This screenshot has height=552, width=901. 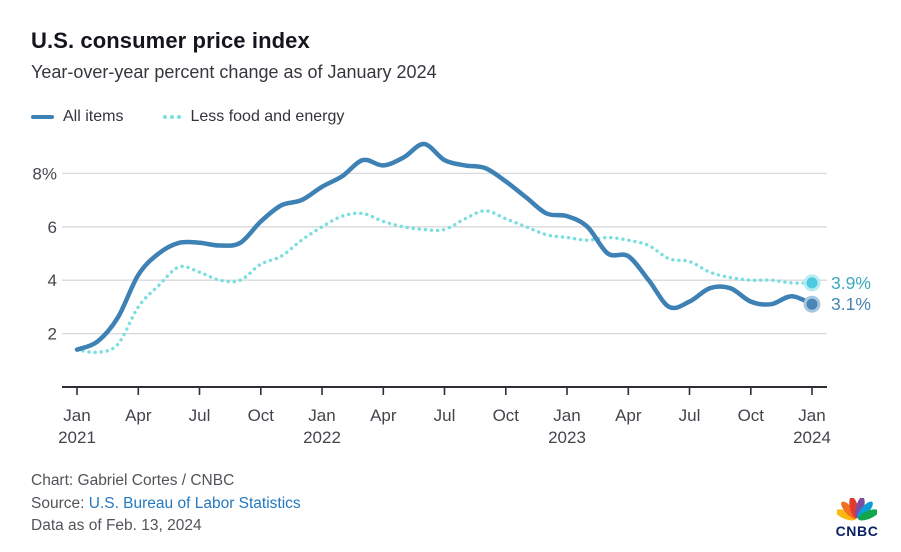 What do you see at coordinates (194, 503) in the screenshot?
I see `source-link: U.S. Bureau of Labor Statistics` at bounding box center [194, 503].